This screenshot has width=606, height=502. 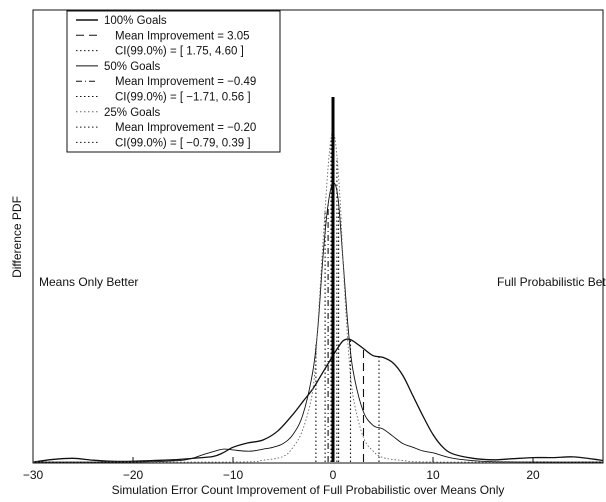 I want to click on legend-item: 100% Goals, so click(x=121, y=21).